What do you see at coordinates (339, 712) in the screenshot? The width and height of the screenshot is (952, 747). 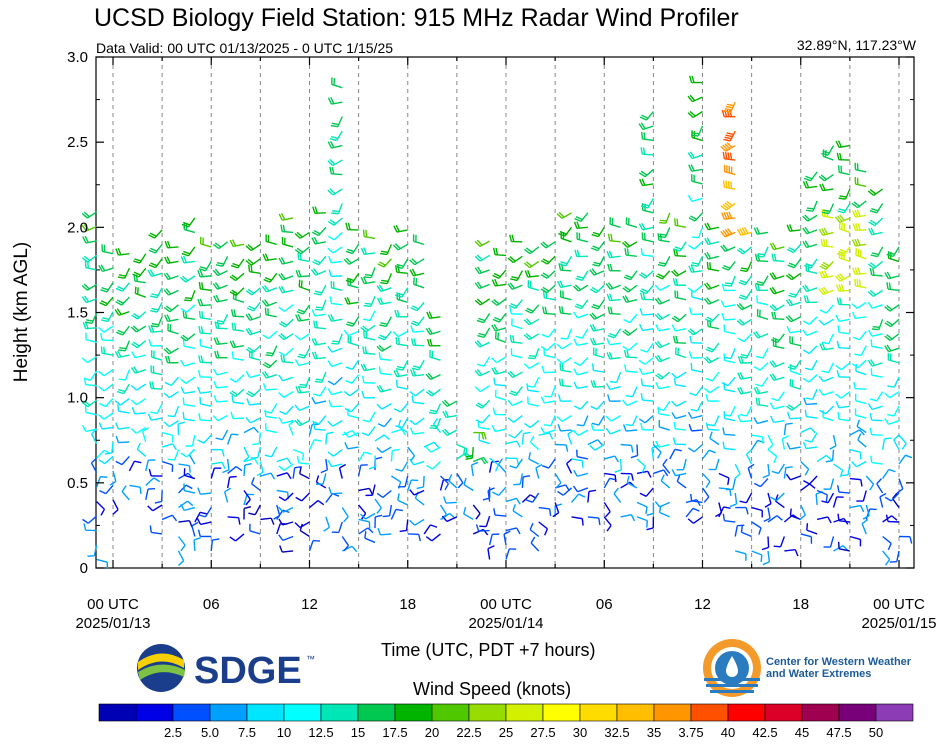 I see `colorbar-swatch` at bounding box center [339, 712].